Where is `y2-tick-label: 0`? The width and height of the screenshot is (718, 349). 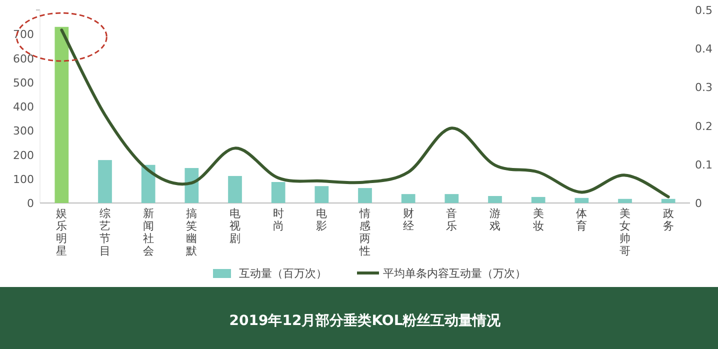 y2-tick-label: 0 is located at coordinates (698, 203).